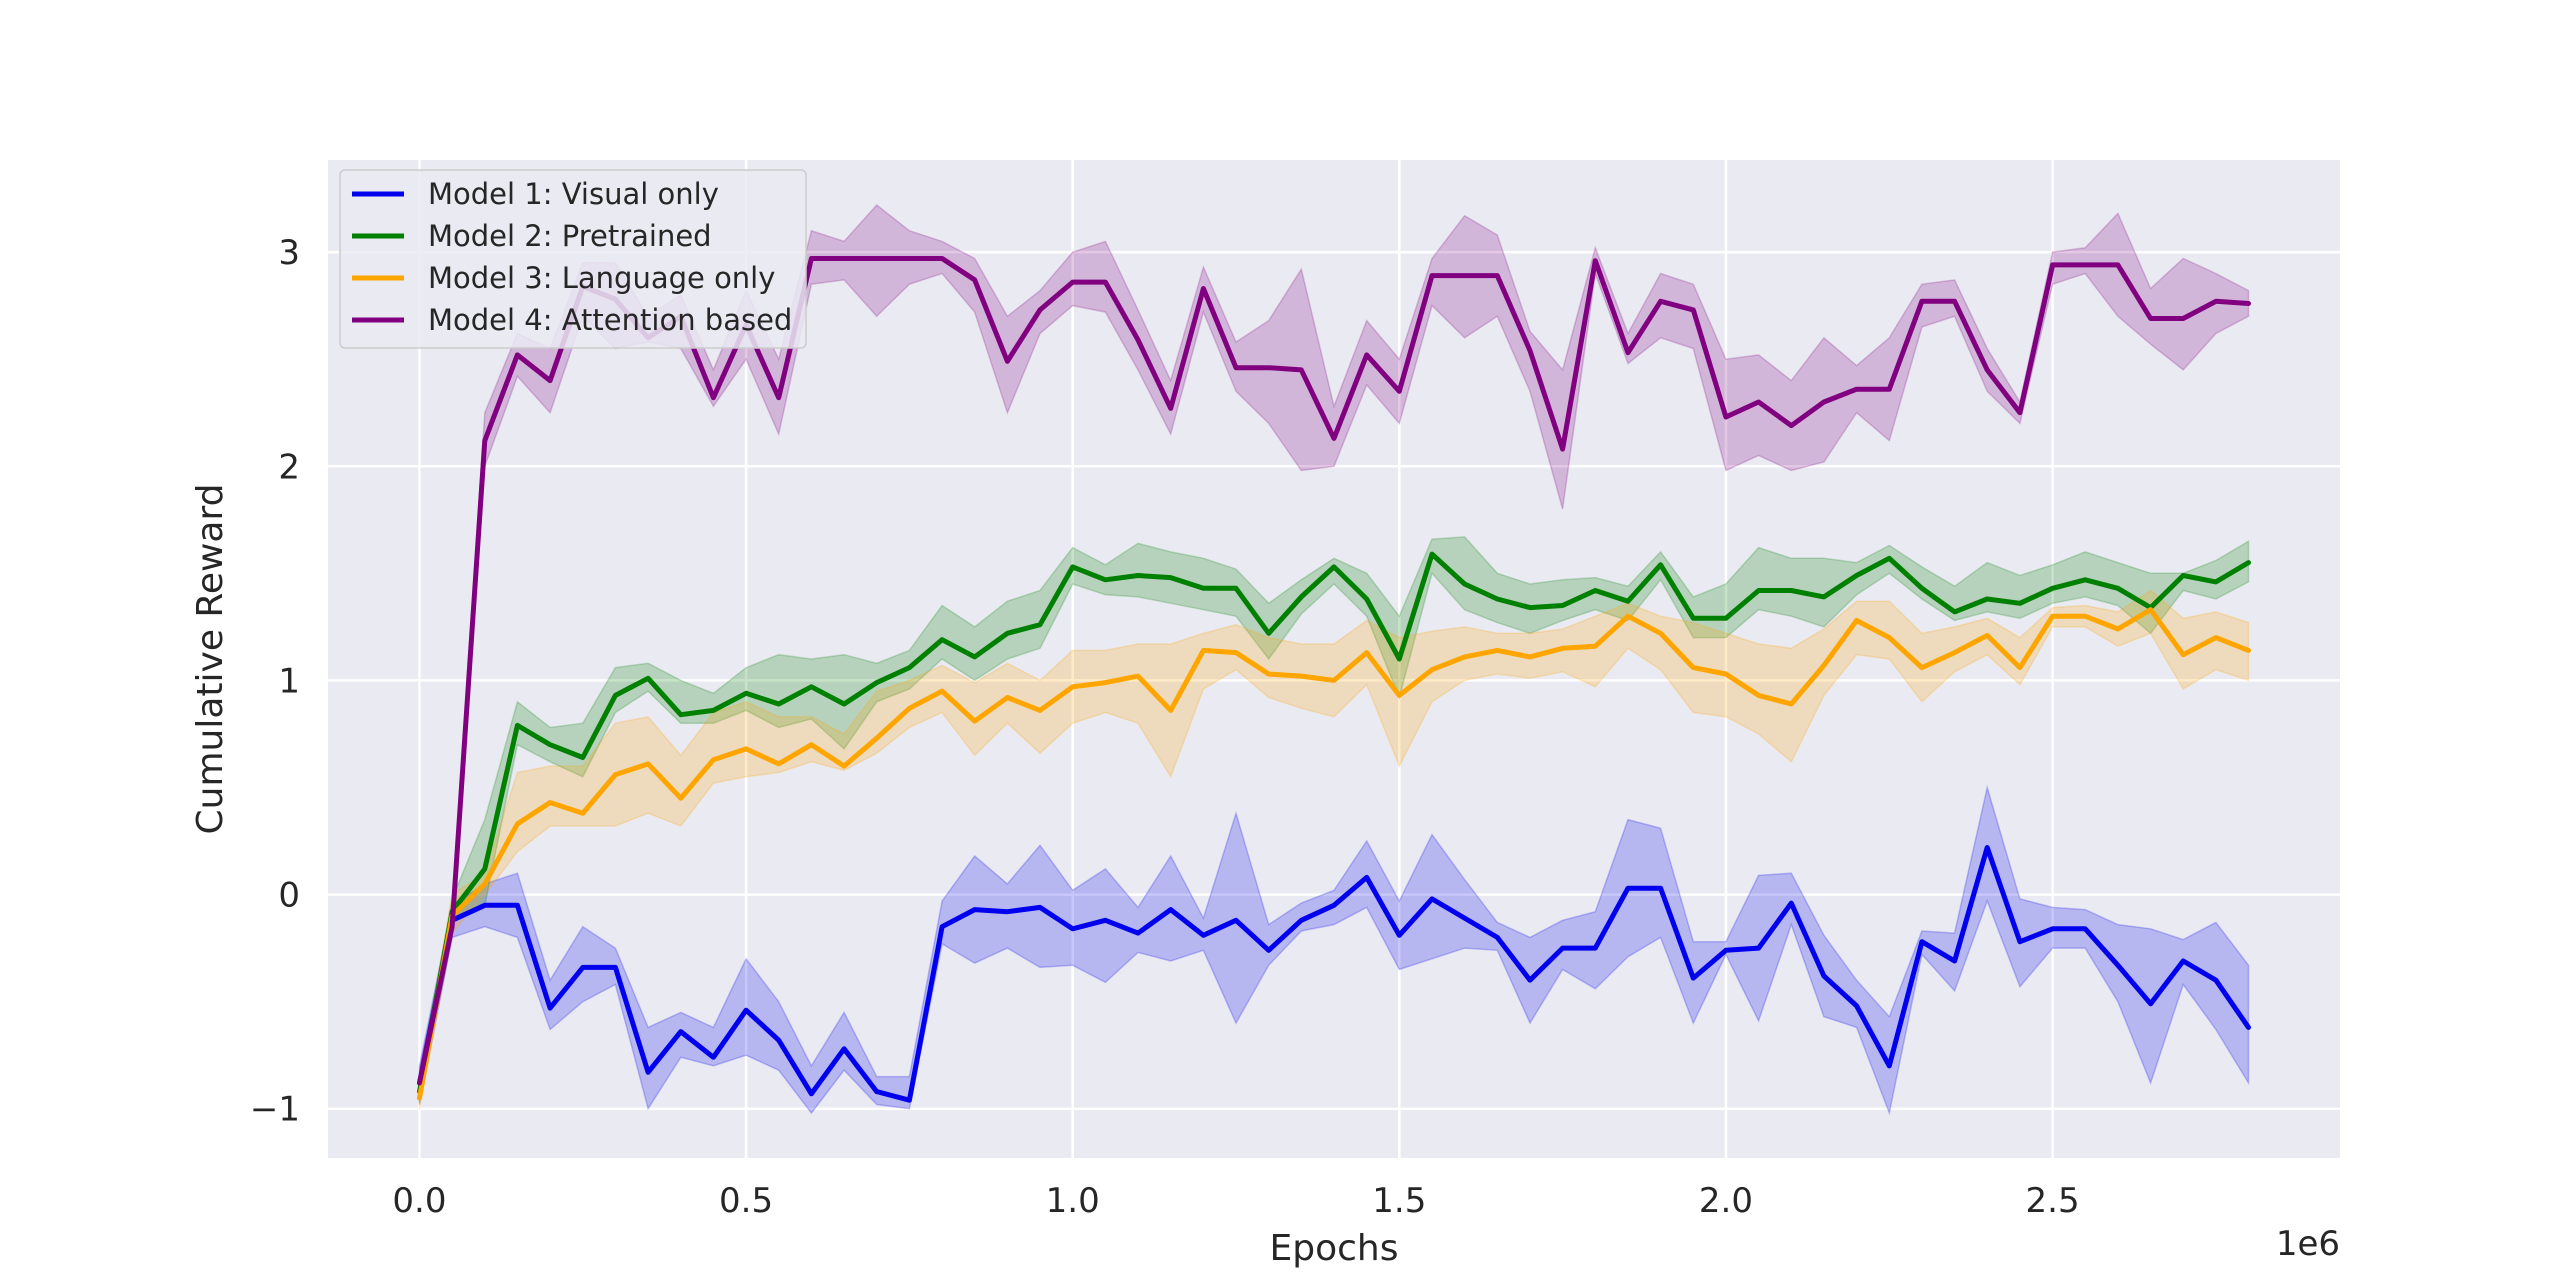  Describe the element at coordinates (289, 681) in the screenshot. I see `y-tick-label: 1` at that location.